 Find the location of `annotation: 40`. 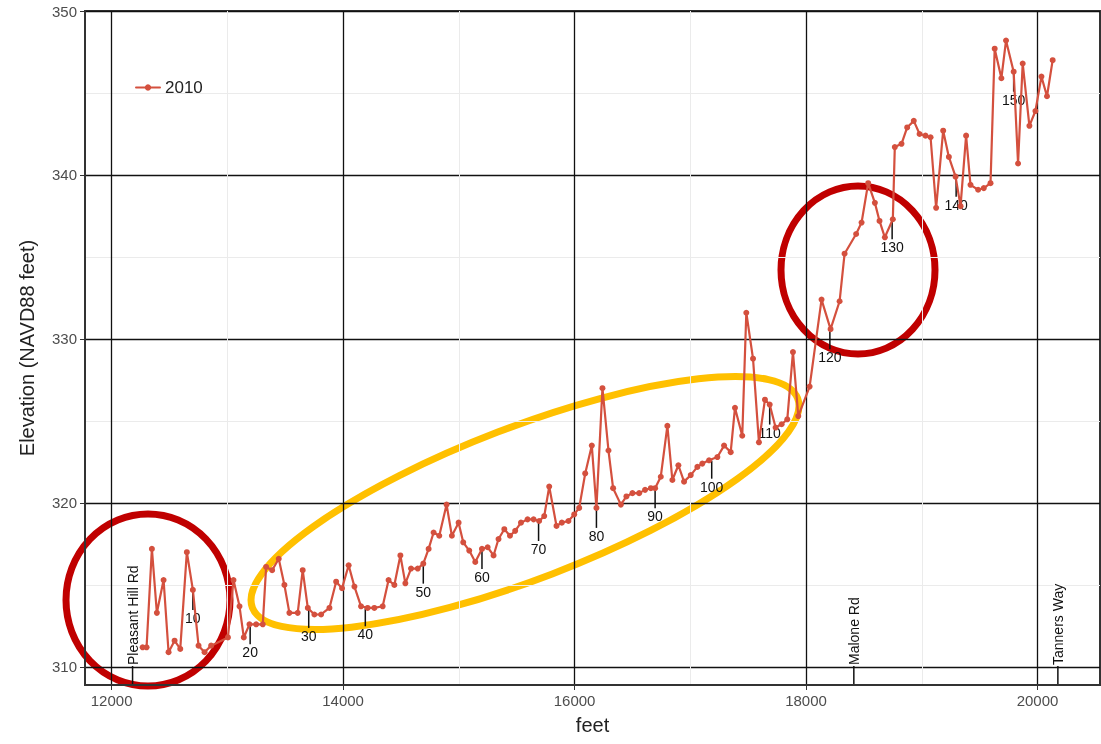

annotation: 40 is located at coordinates (365, 634).